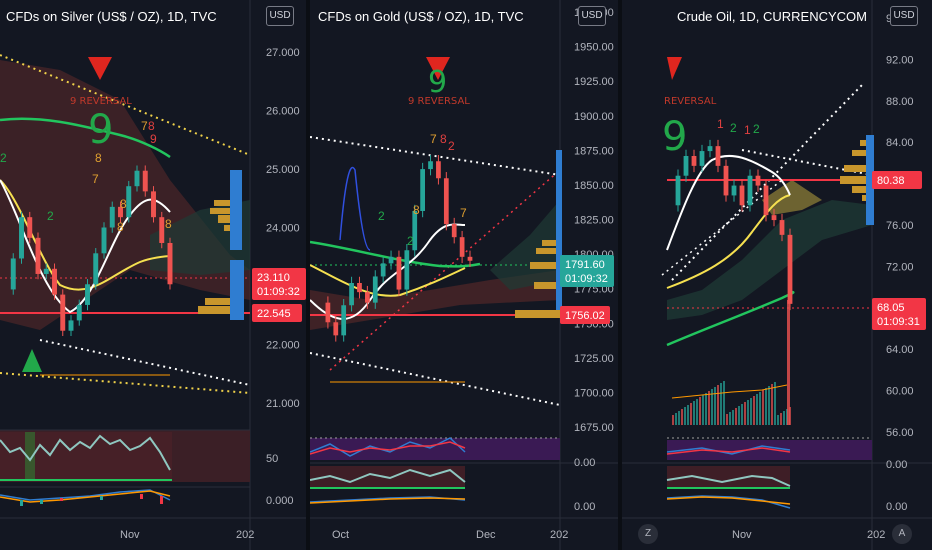  Describe the element at coordinates (245, 535) in the screenshot. I see `silver-x-tick-label: 202` at that location.